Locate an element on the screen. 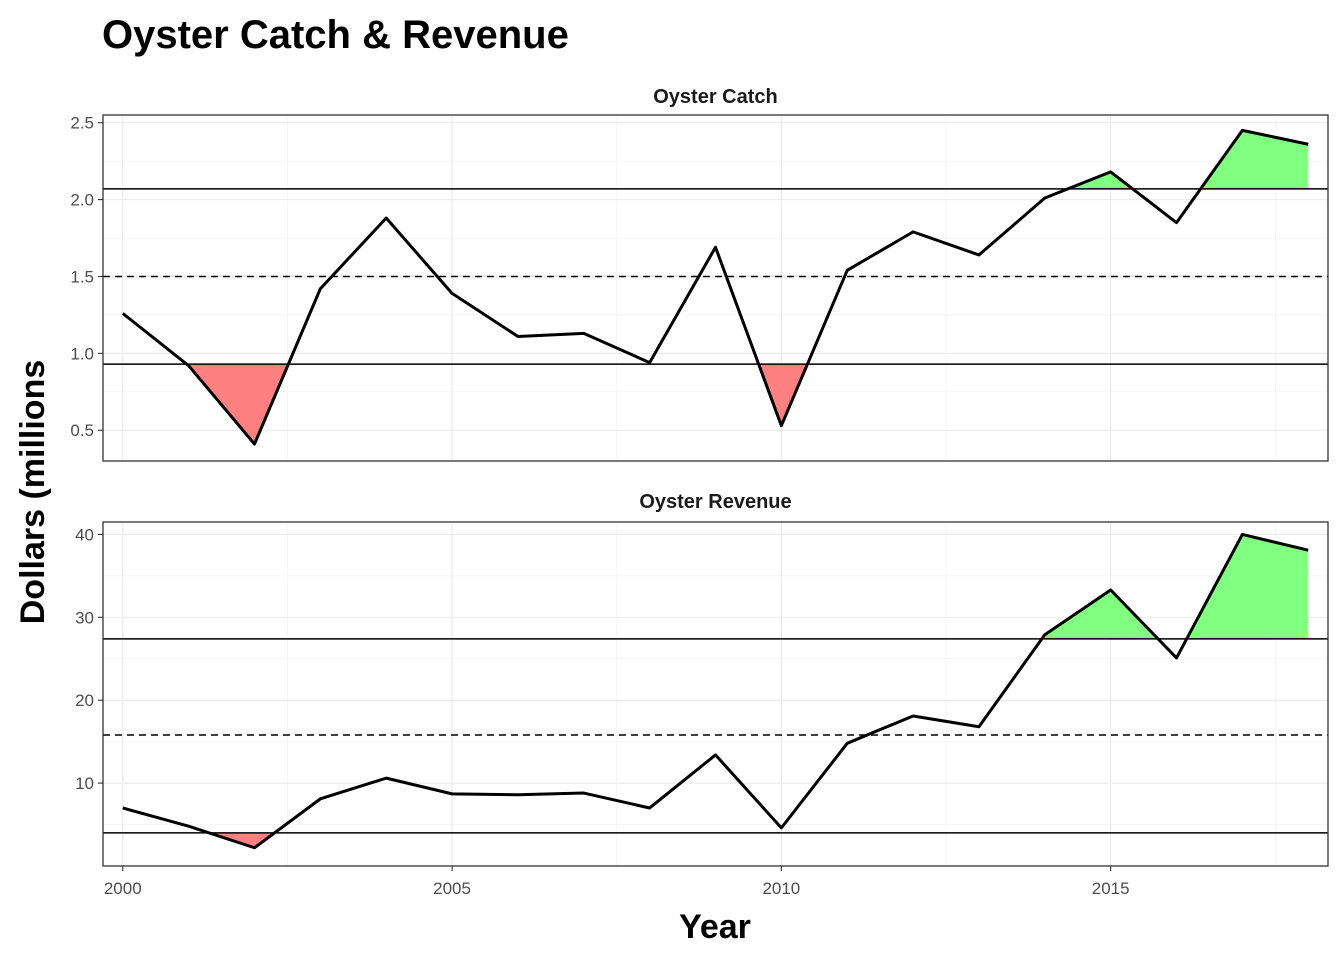  x-tick-label: 2015 is located at coordinates (1111, 888).